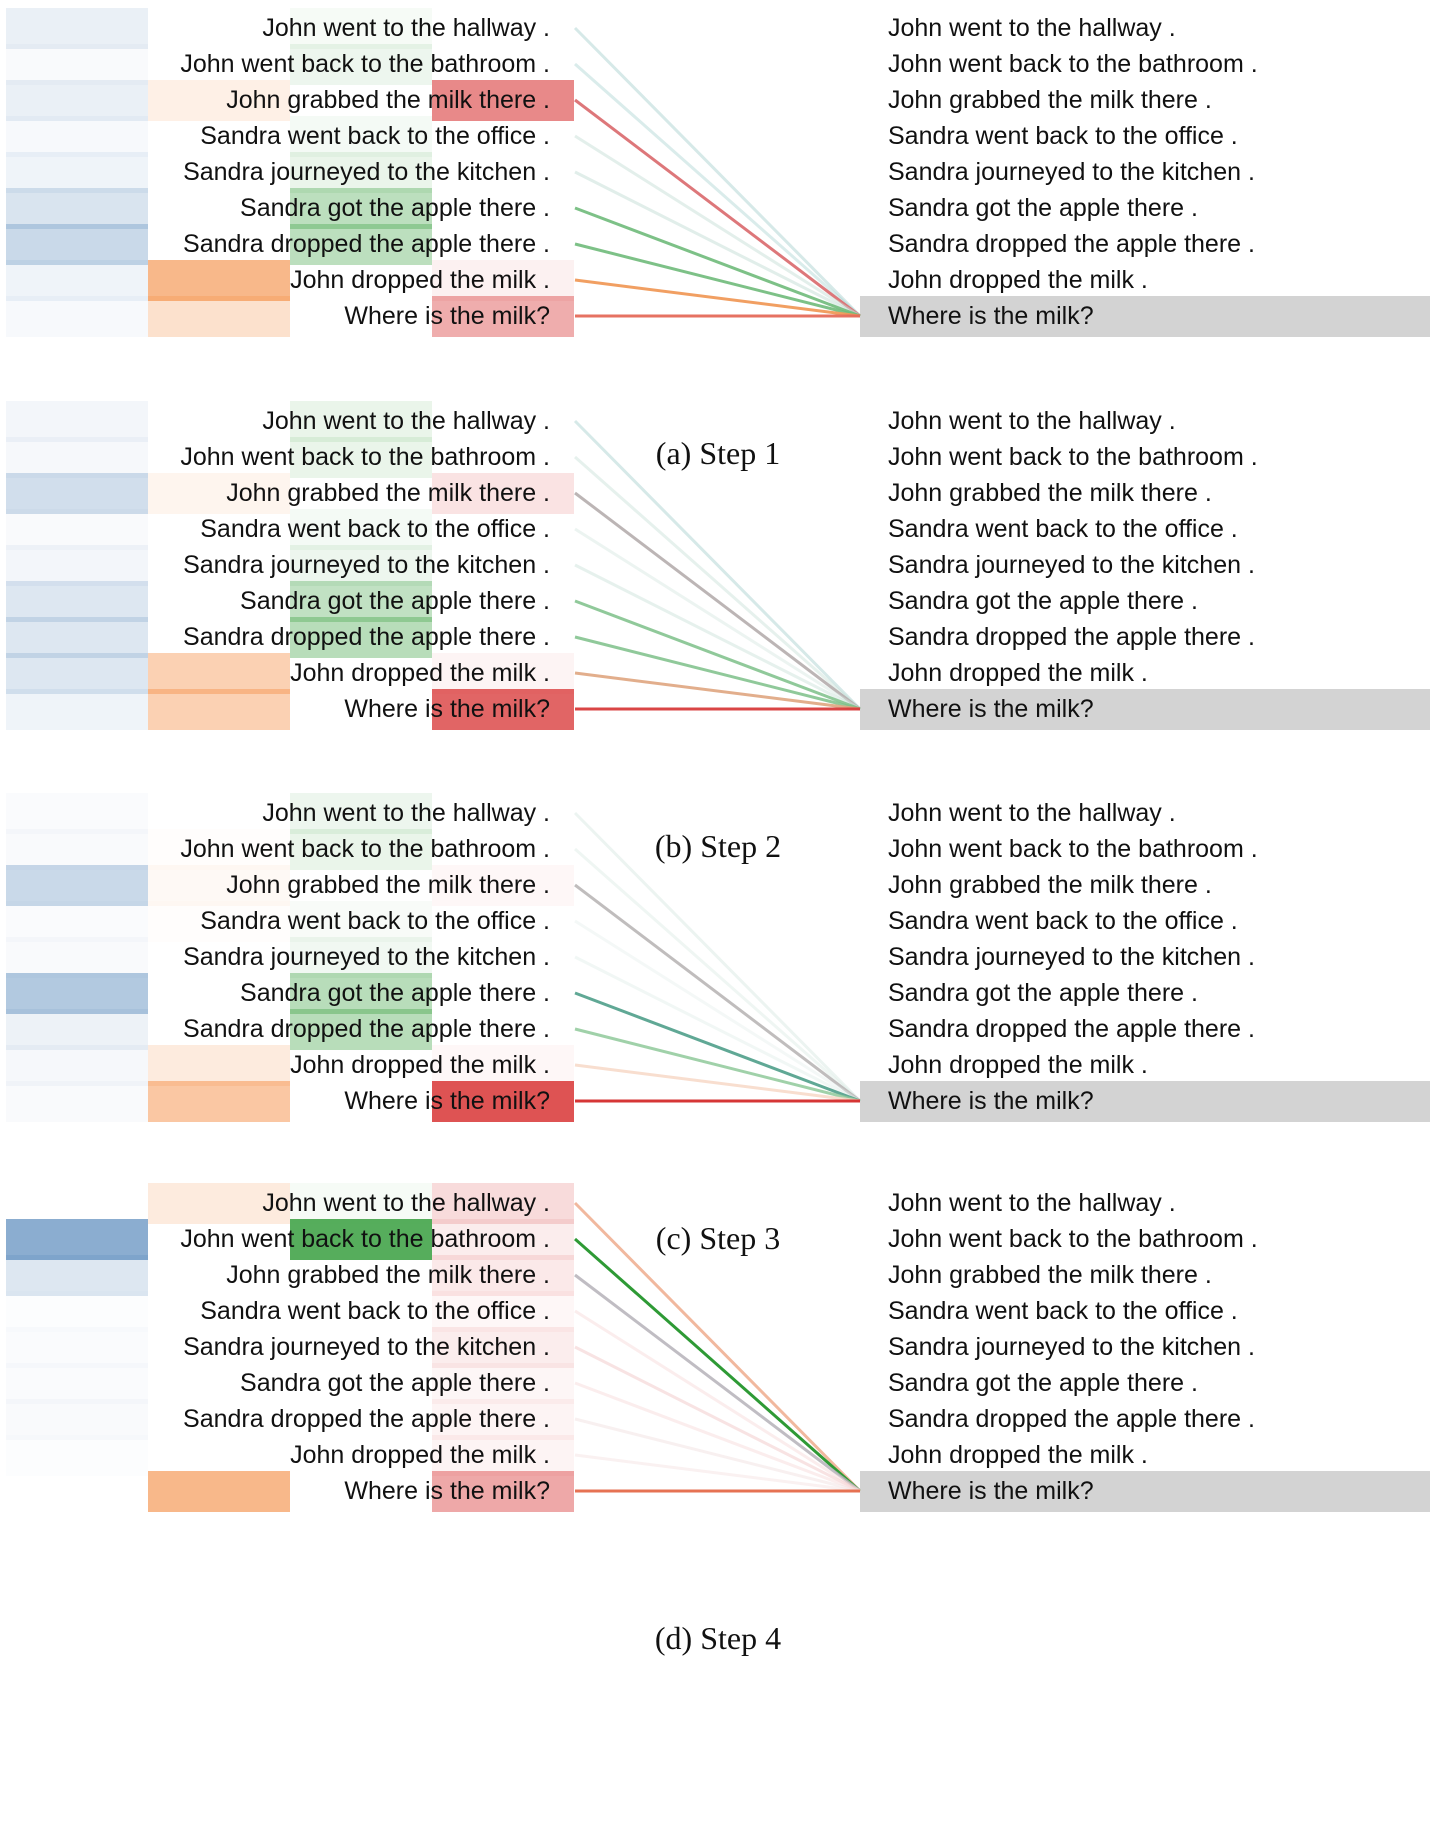  Describe the element at coordinates (1071, 1347) in the screenshot. I see `story-sentence: Sandra journeyed to the kitchen .` at that location.